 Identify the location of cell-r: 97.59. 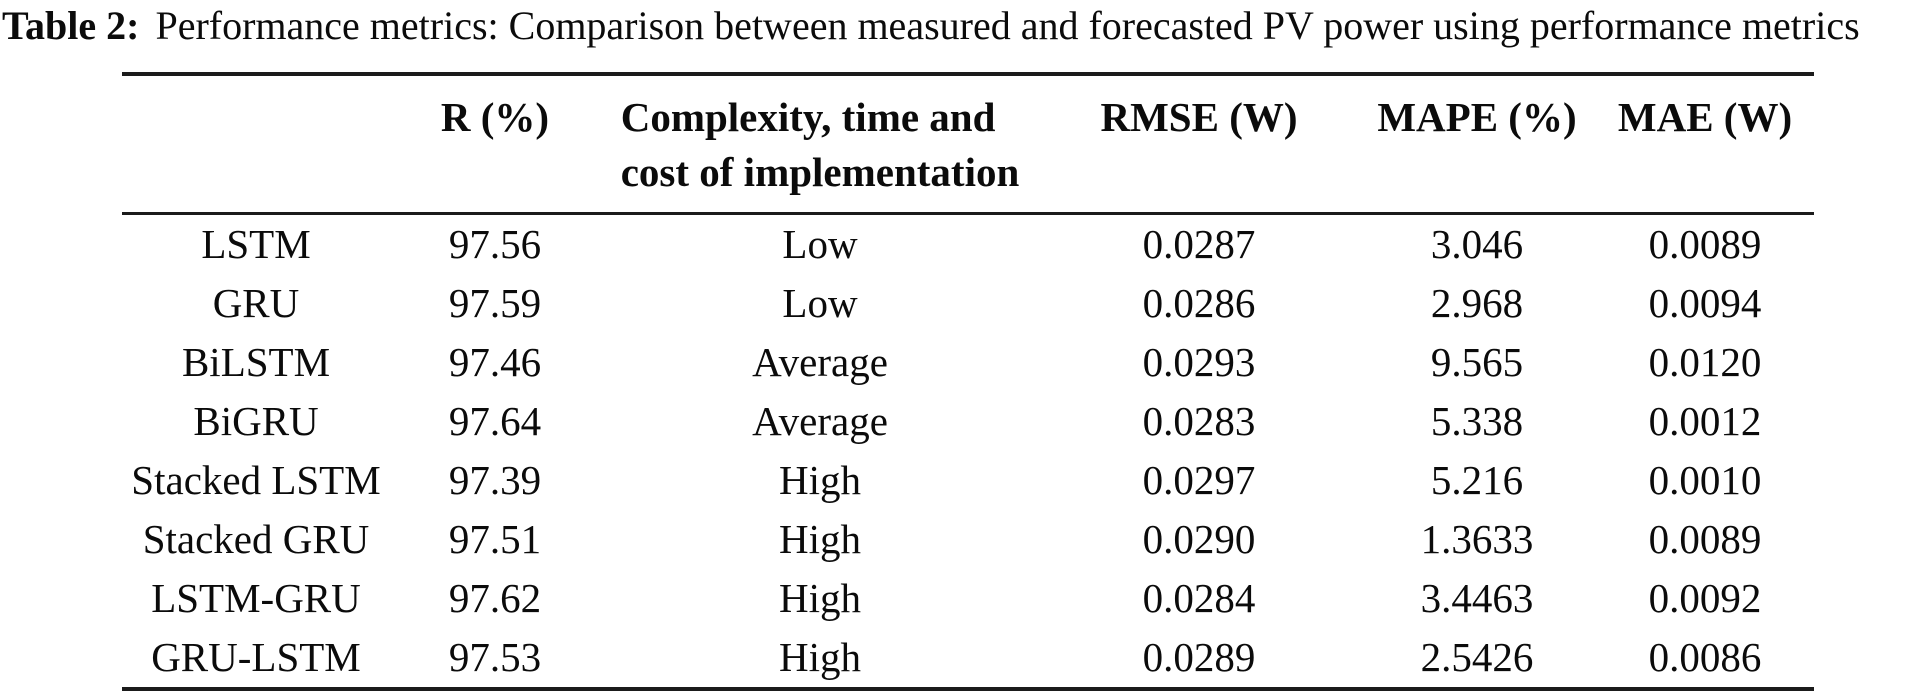
(495, 303).